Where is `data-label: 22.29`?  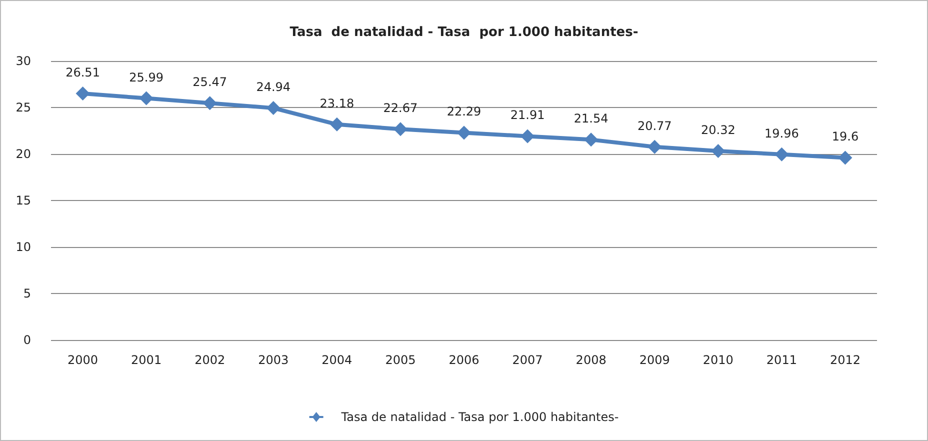 data-label: 22.29 is located at coordinates (464, 111).